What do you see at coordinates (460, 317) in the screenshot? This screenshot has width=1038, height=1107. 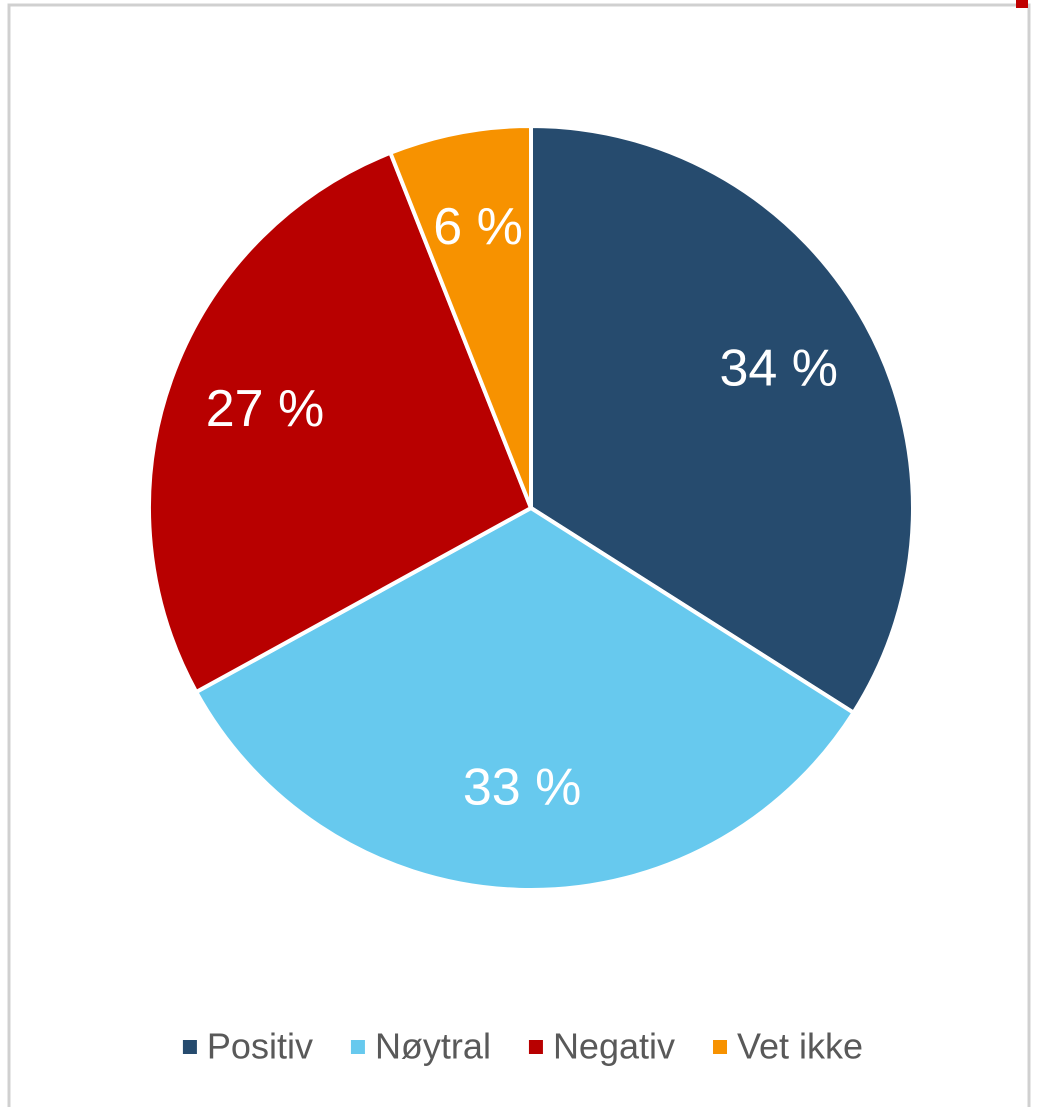 I see `pie-slice` at bounding box center [460, 317].